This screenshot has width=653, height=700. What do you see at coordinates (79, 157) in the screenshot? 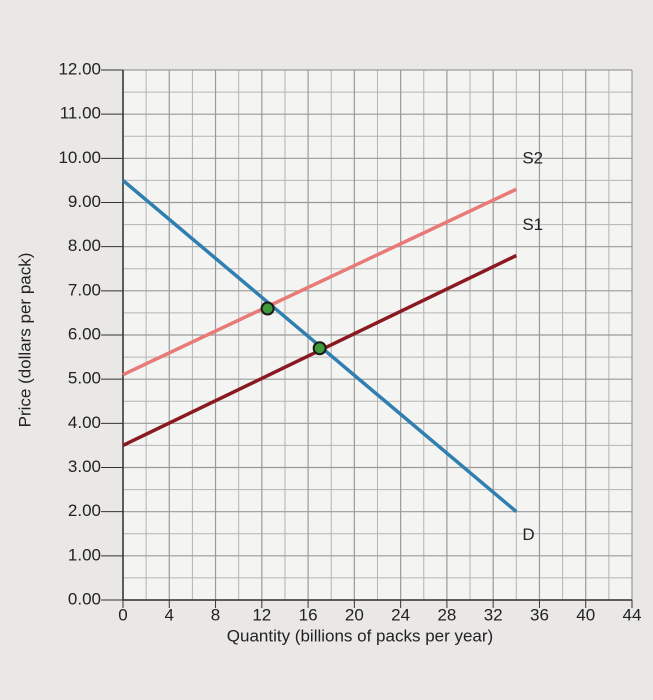
I see `y-tick-label: 10.00` at bounding box center [79, 157].